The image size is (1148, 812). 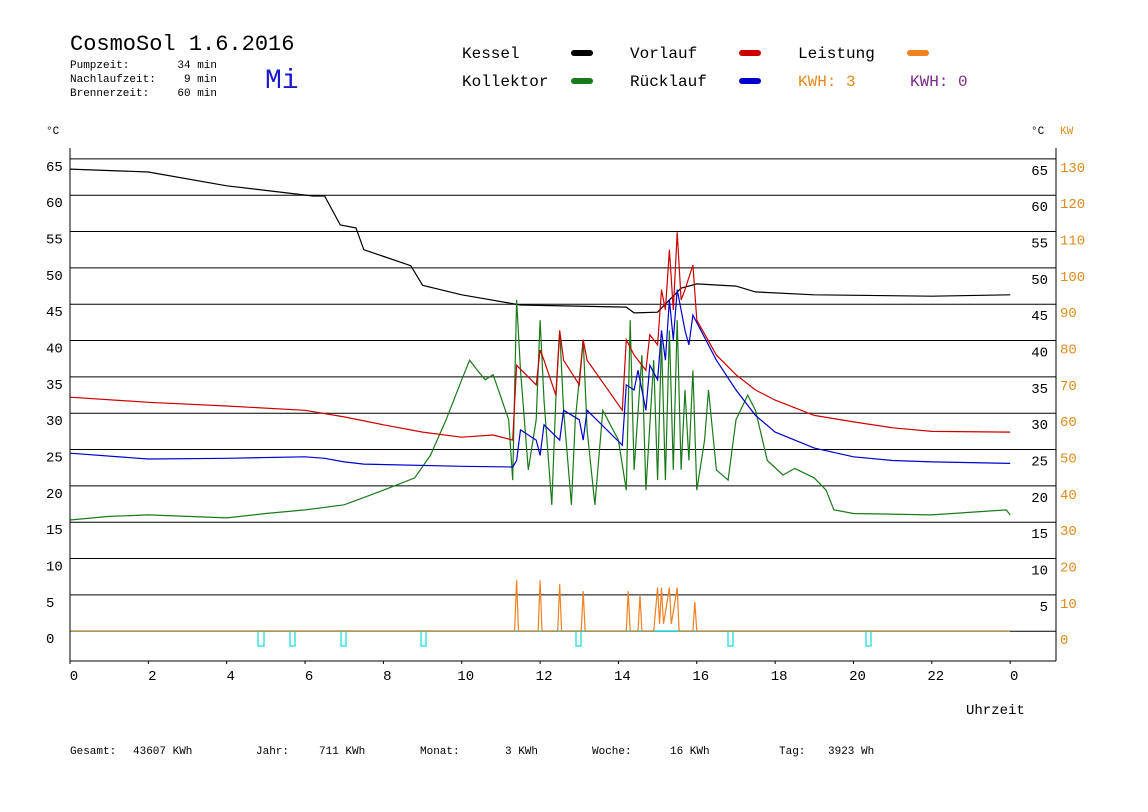 I want to click on footer-label: Jahr:, so click(x=272, y=752).